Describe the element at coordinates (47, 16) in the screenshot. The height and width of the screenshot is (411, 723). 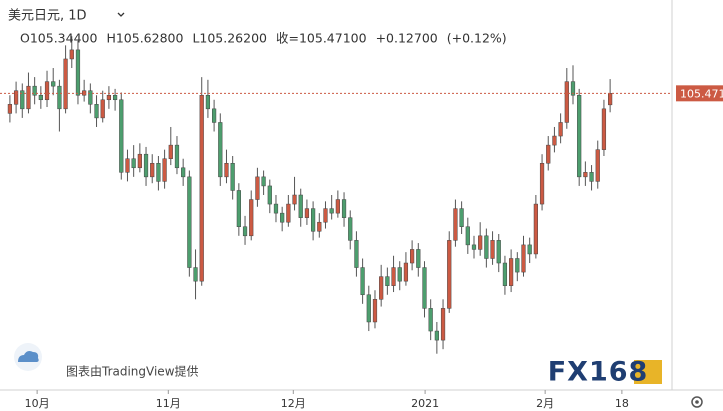
I see `chart-title: 美元日元, 1D` at that location.